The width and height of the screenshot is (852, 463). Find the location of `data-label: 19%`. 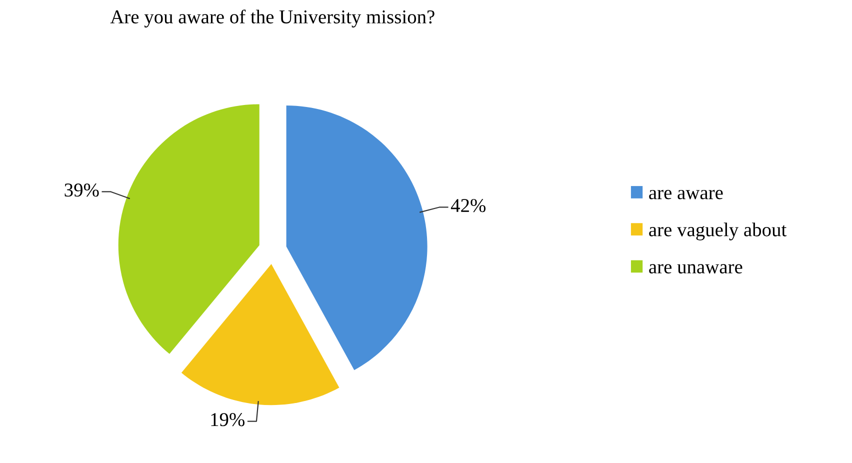

data-label: 19% is located at coordinates (228, 419).